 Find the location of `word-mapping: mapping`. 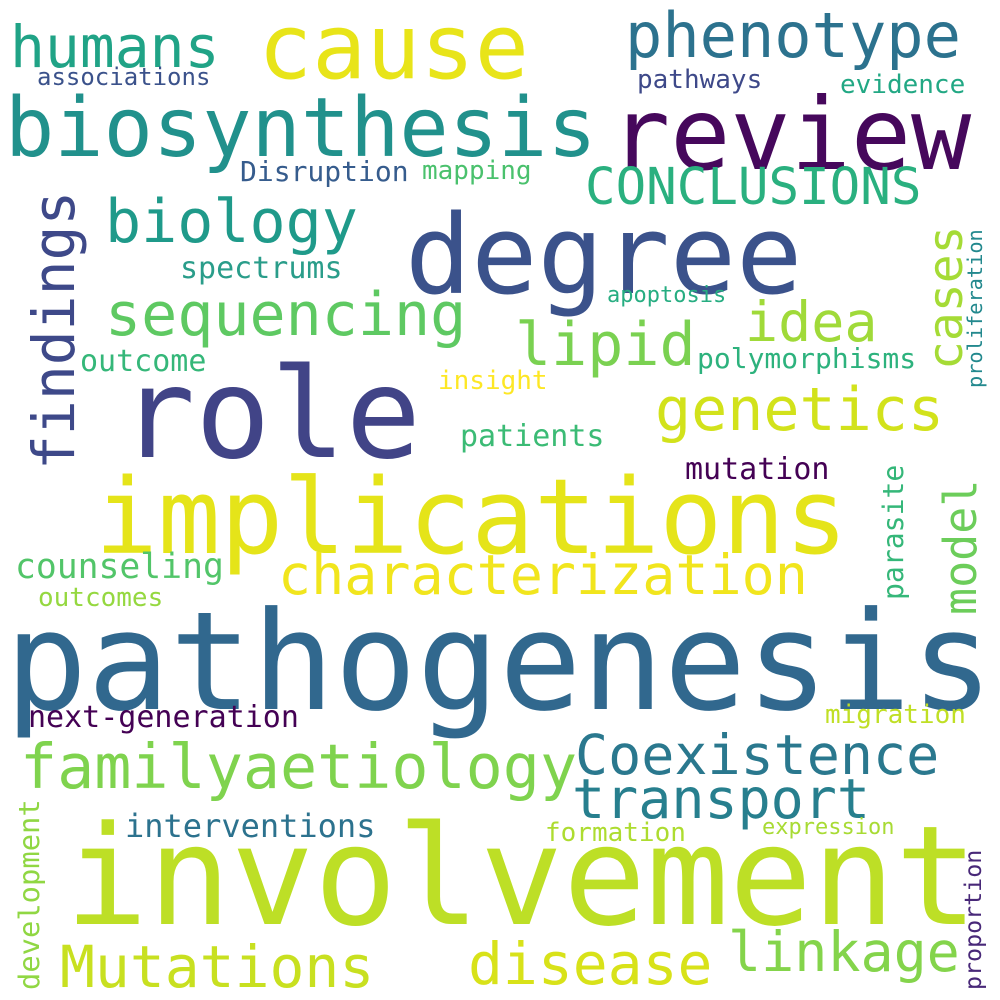

word-mapping: mapping is located at coordinates (477, 171).